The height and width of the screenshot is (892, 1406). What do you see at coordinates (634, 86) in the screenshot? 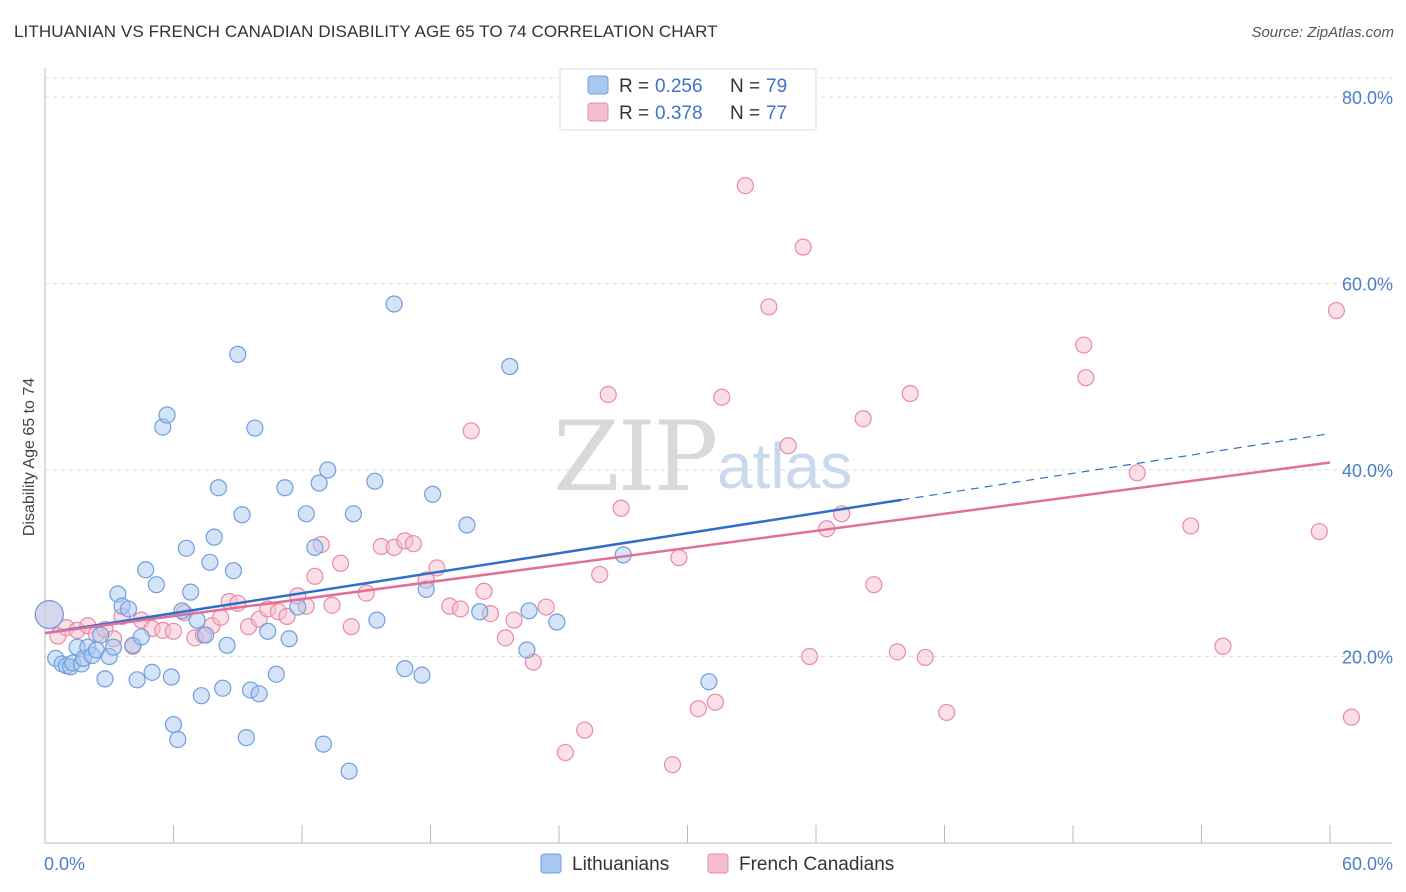
I see `legend-r-label-1: R =` at bounding box center [634, 86].